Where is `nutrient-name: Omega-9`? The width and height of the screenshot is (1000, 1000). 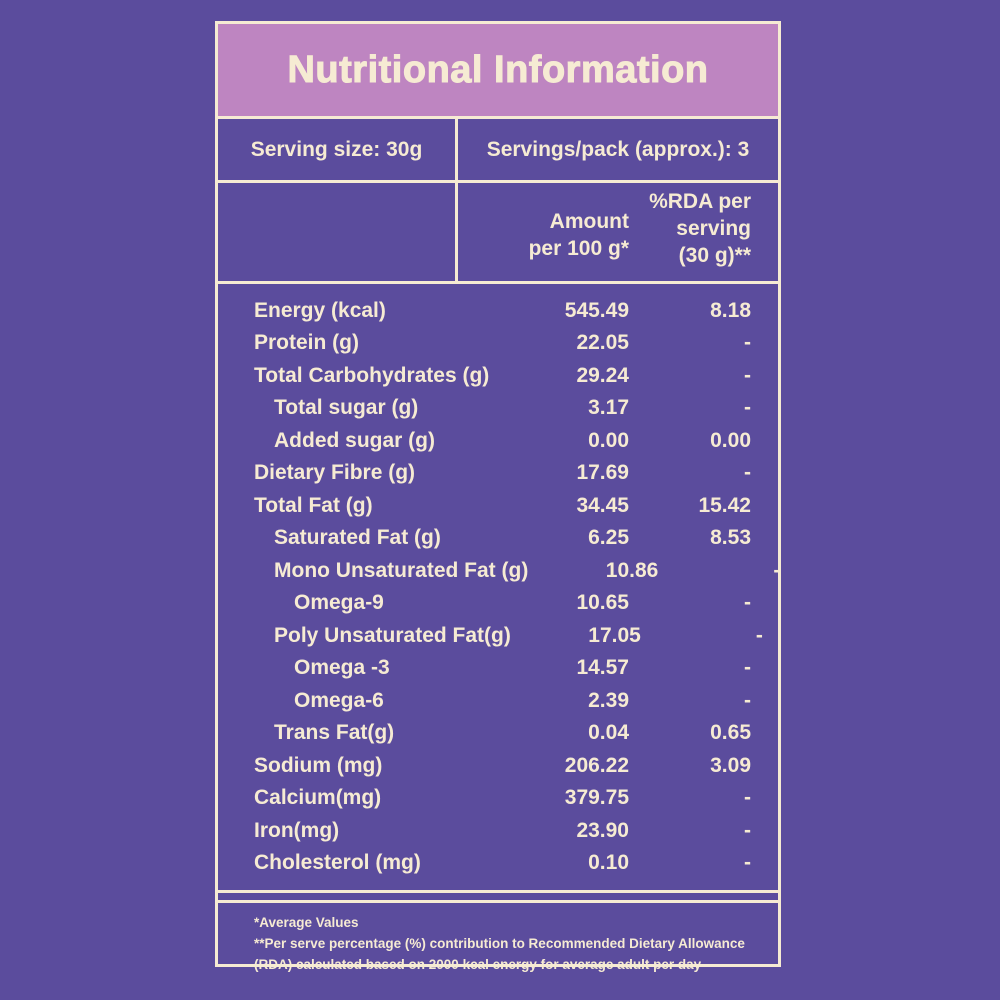
nutrient-name: Omega-9 is located at coordinates (339, 603).